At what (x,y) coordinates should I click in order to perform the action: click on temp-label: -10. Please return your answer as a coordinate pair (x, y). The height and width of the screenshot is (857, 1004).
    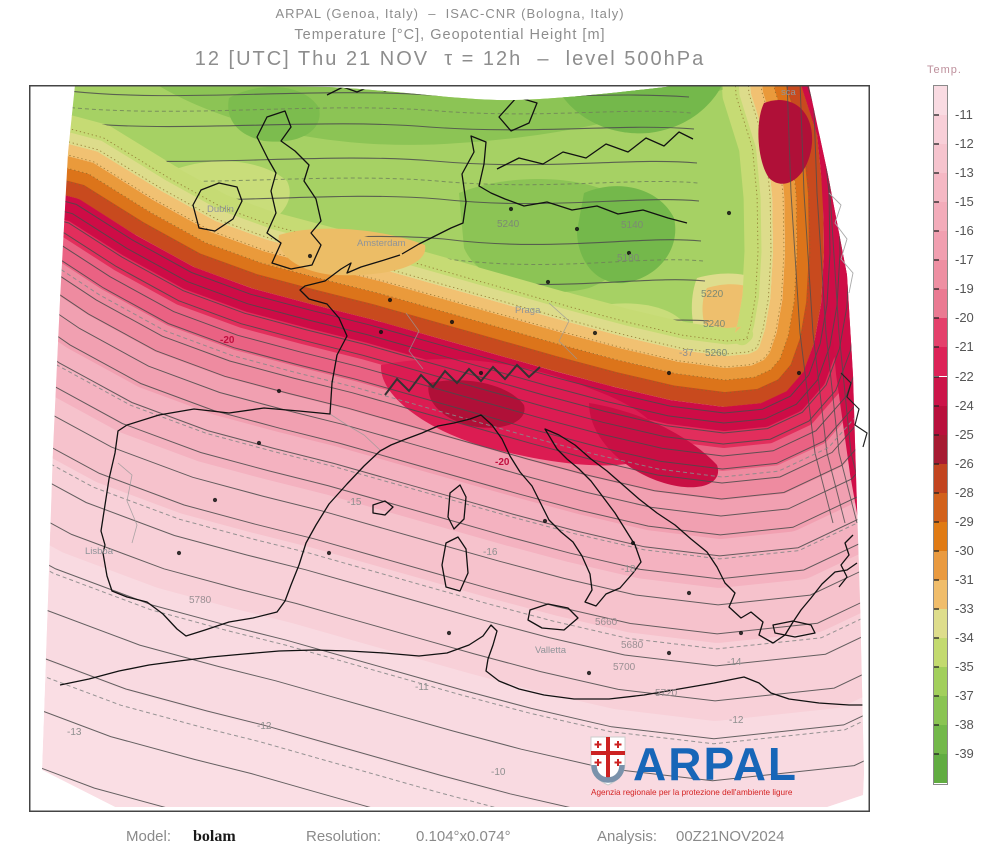
    Looking at the image, I should click on (498, 772).